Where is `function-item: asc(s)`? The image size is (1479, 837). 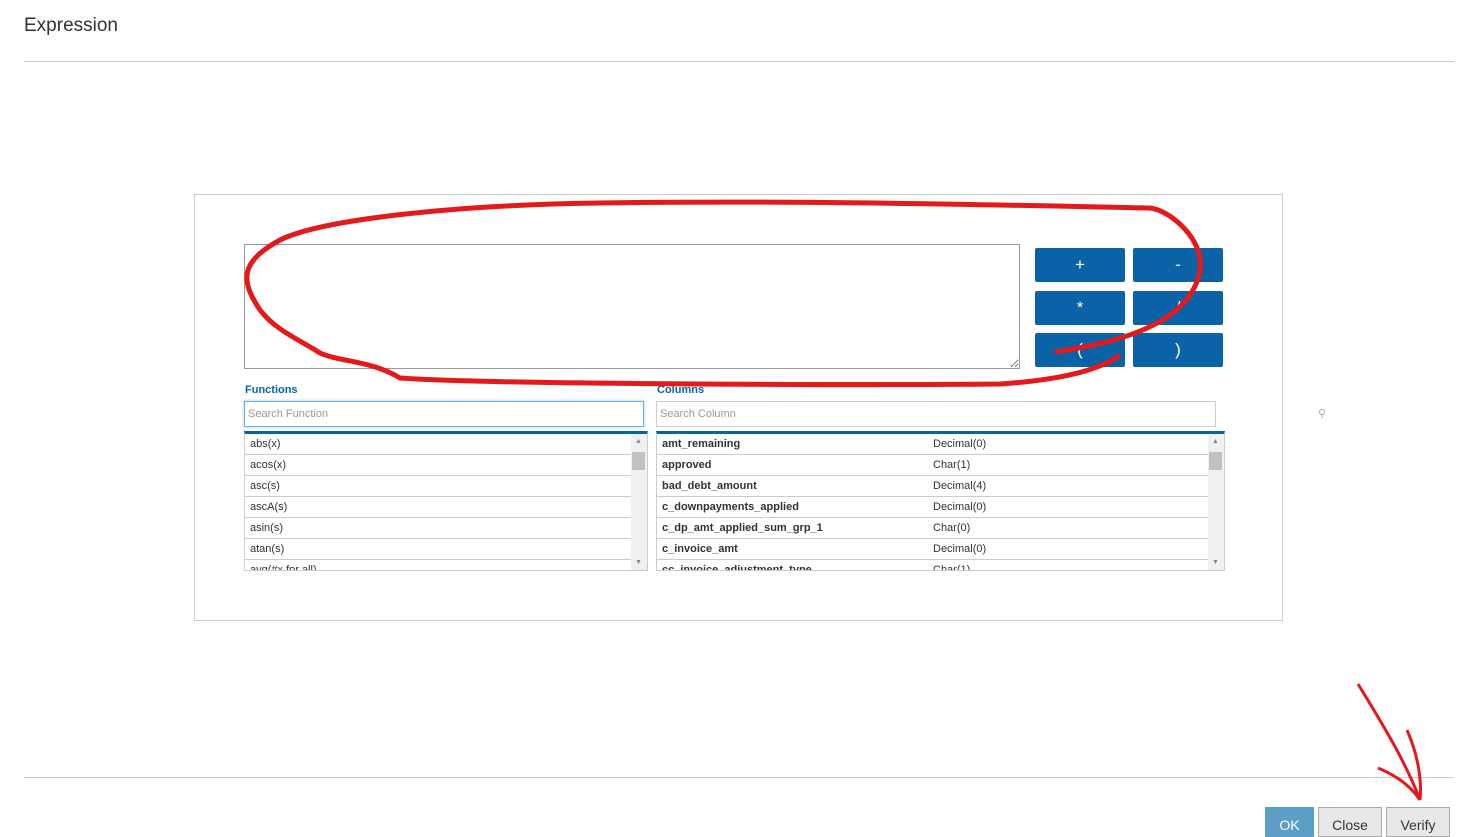
function-item: asc(s) is located at coordinates (438, 486).